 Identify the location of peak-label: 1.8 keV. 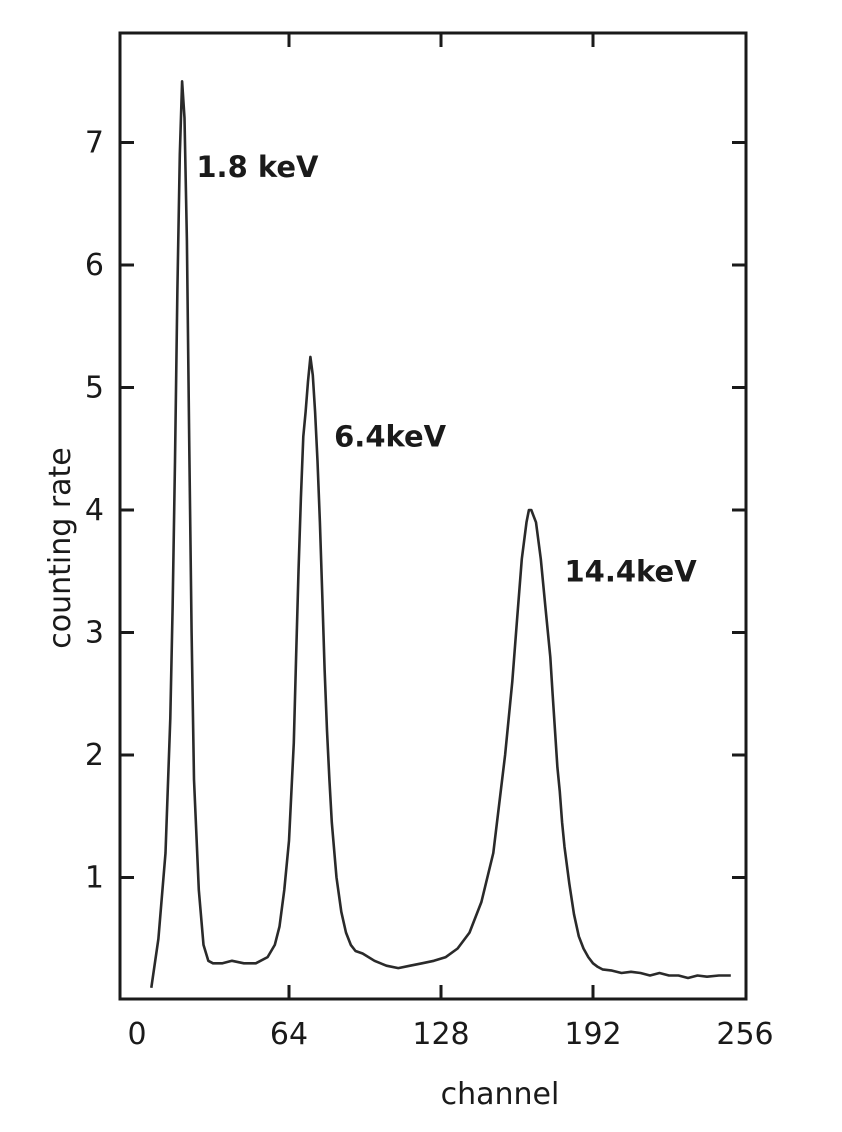
(257, 167).